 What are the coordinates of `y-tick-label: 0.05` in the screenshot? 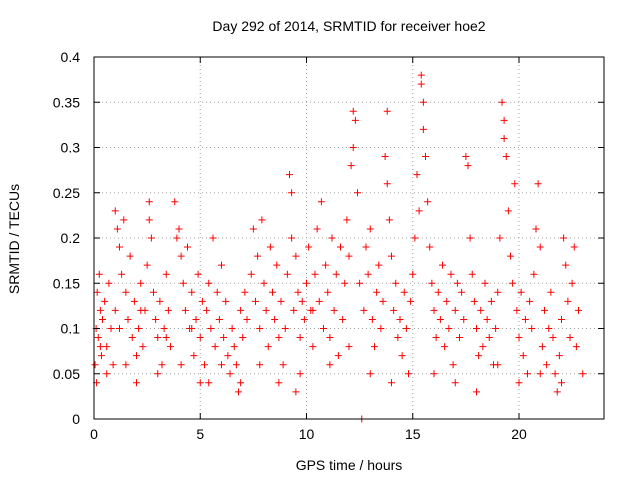 It's located at (66, 374).